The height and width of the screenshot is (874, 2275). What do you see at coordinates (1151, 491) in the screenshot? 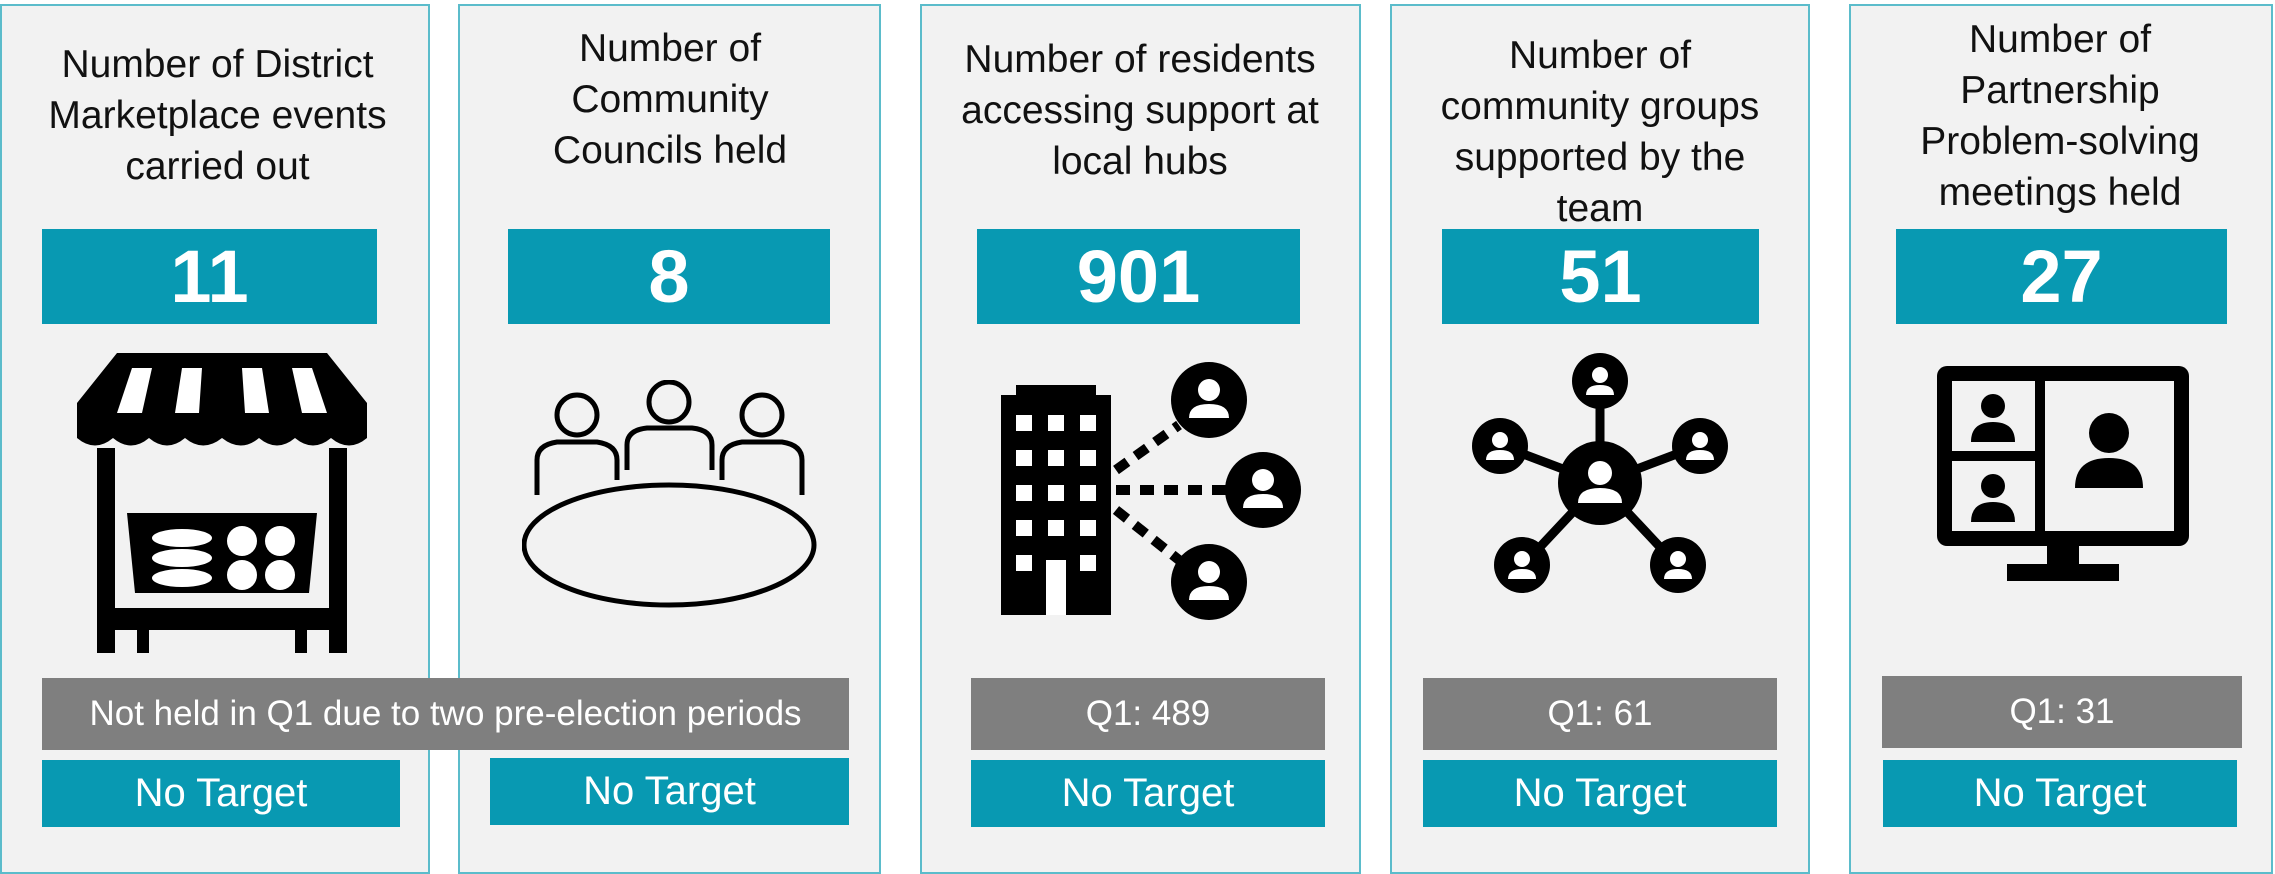
I see `hub-icon` at bounding box center [1151, 491].